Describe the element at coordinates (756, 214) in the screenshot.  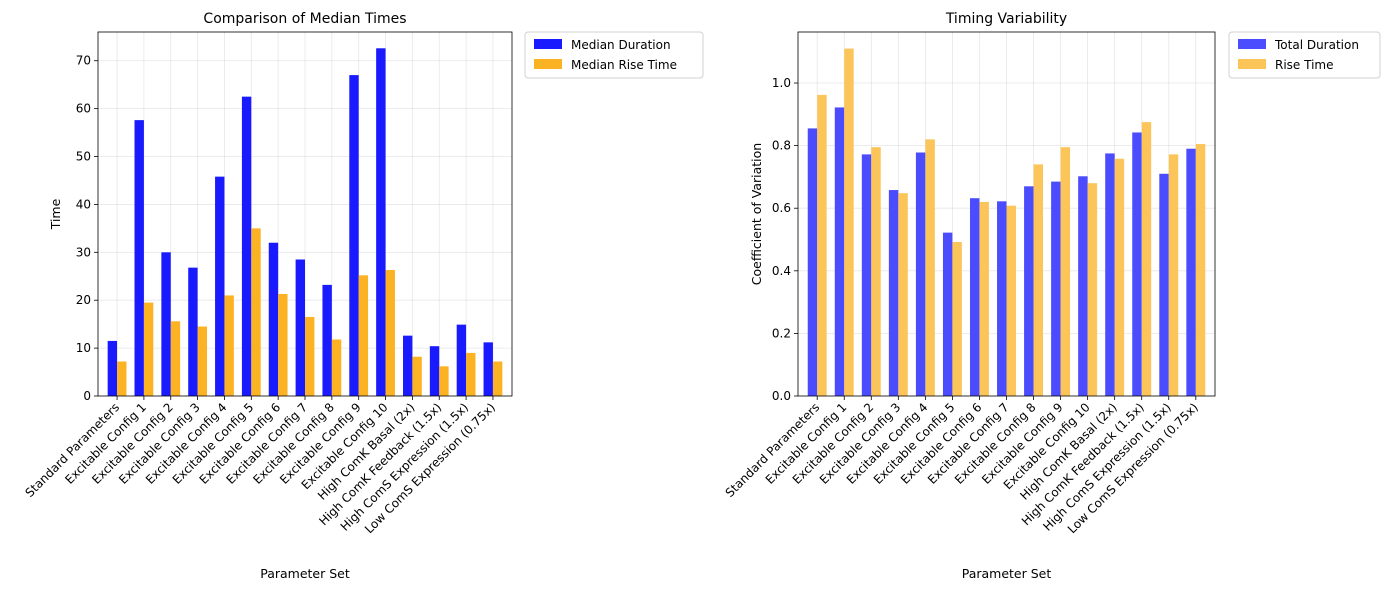
I see `y-axis-label: Coefficient of Variation` at that location.